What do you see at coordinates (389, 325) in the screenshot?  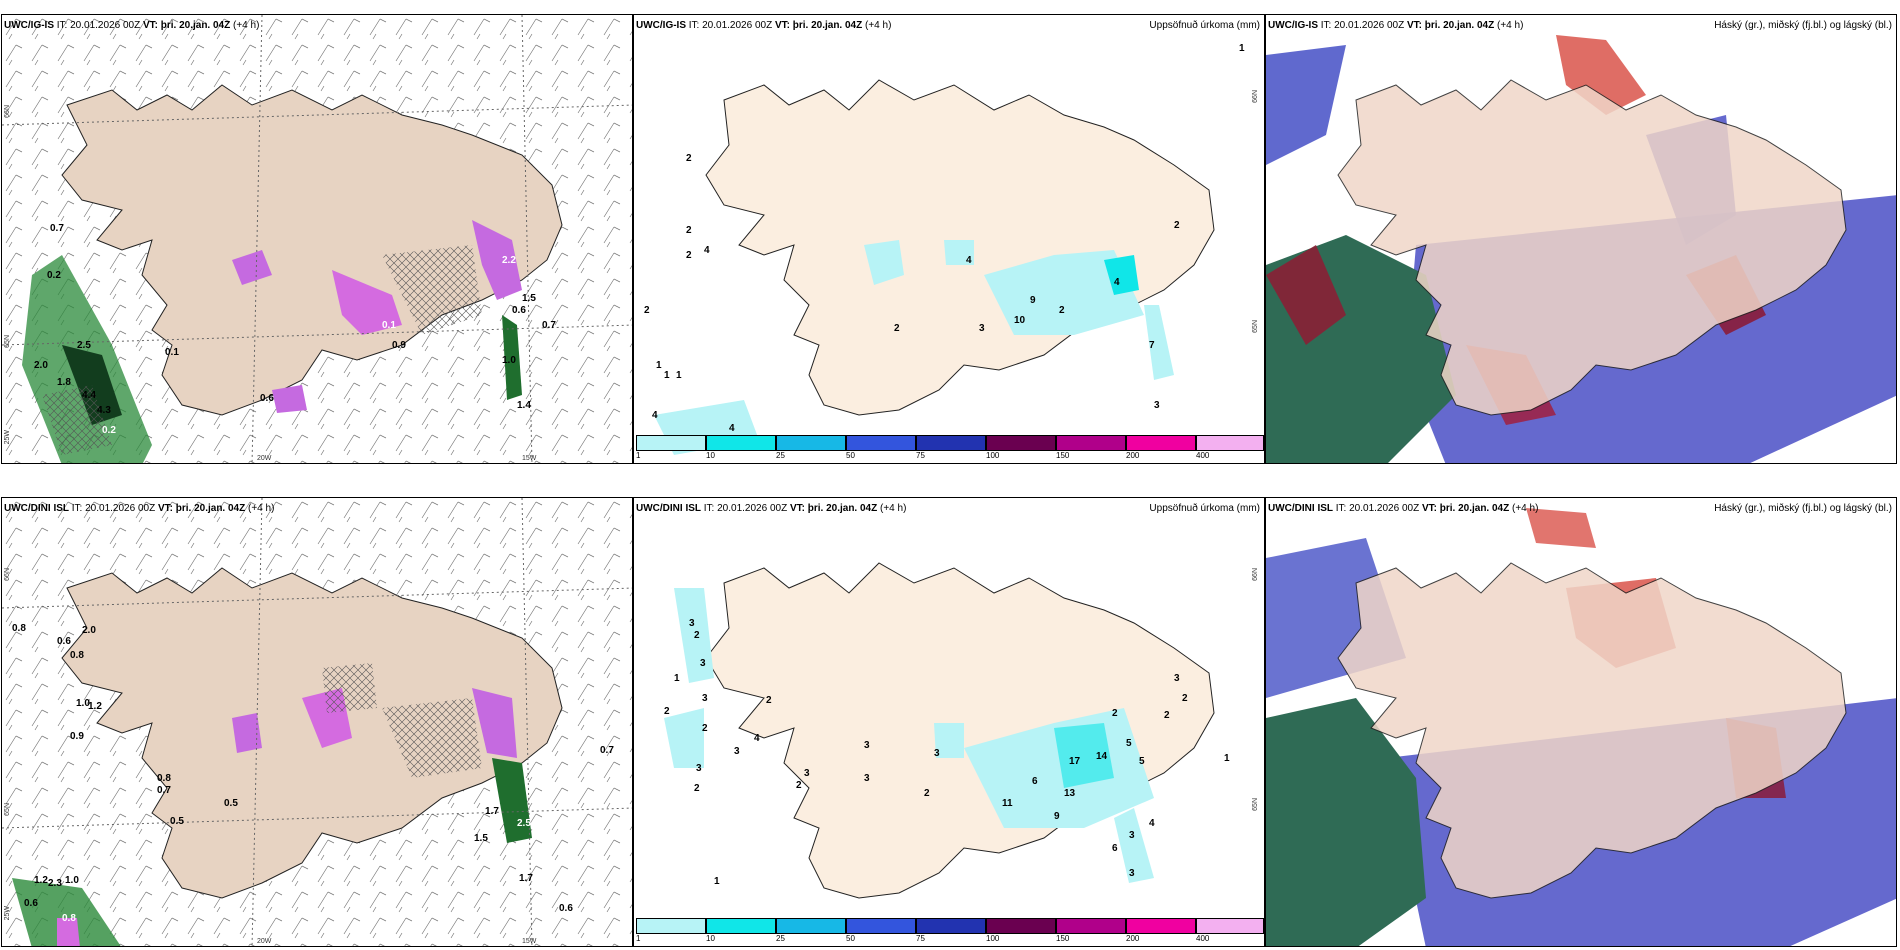 I see `precip-value: 0.1` at bounding box center [389, 325].